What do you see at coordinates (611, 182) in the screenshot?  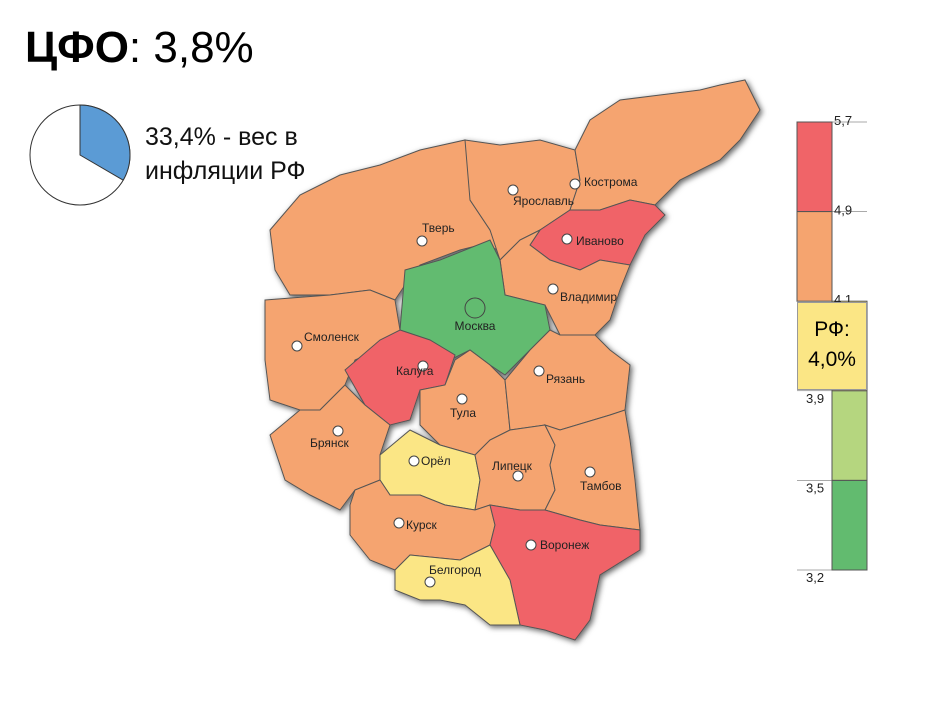 I see `region-name: Кострома` at bounding box center [611, 182].